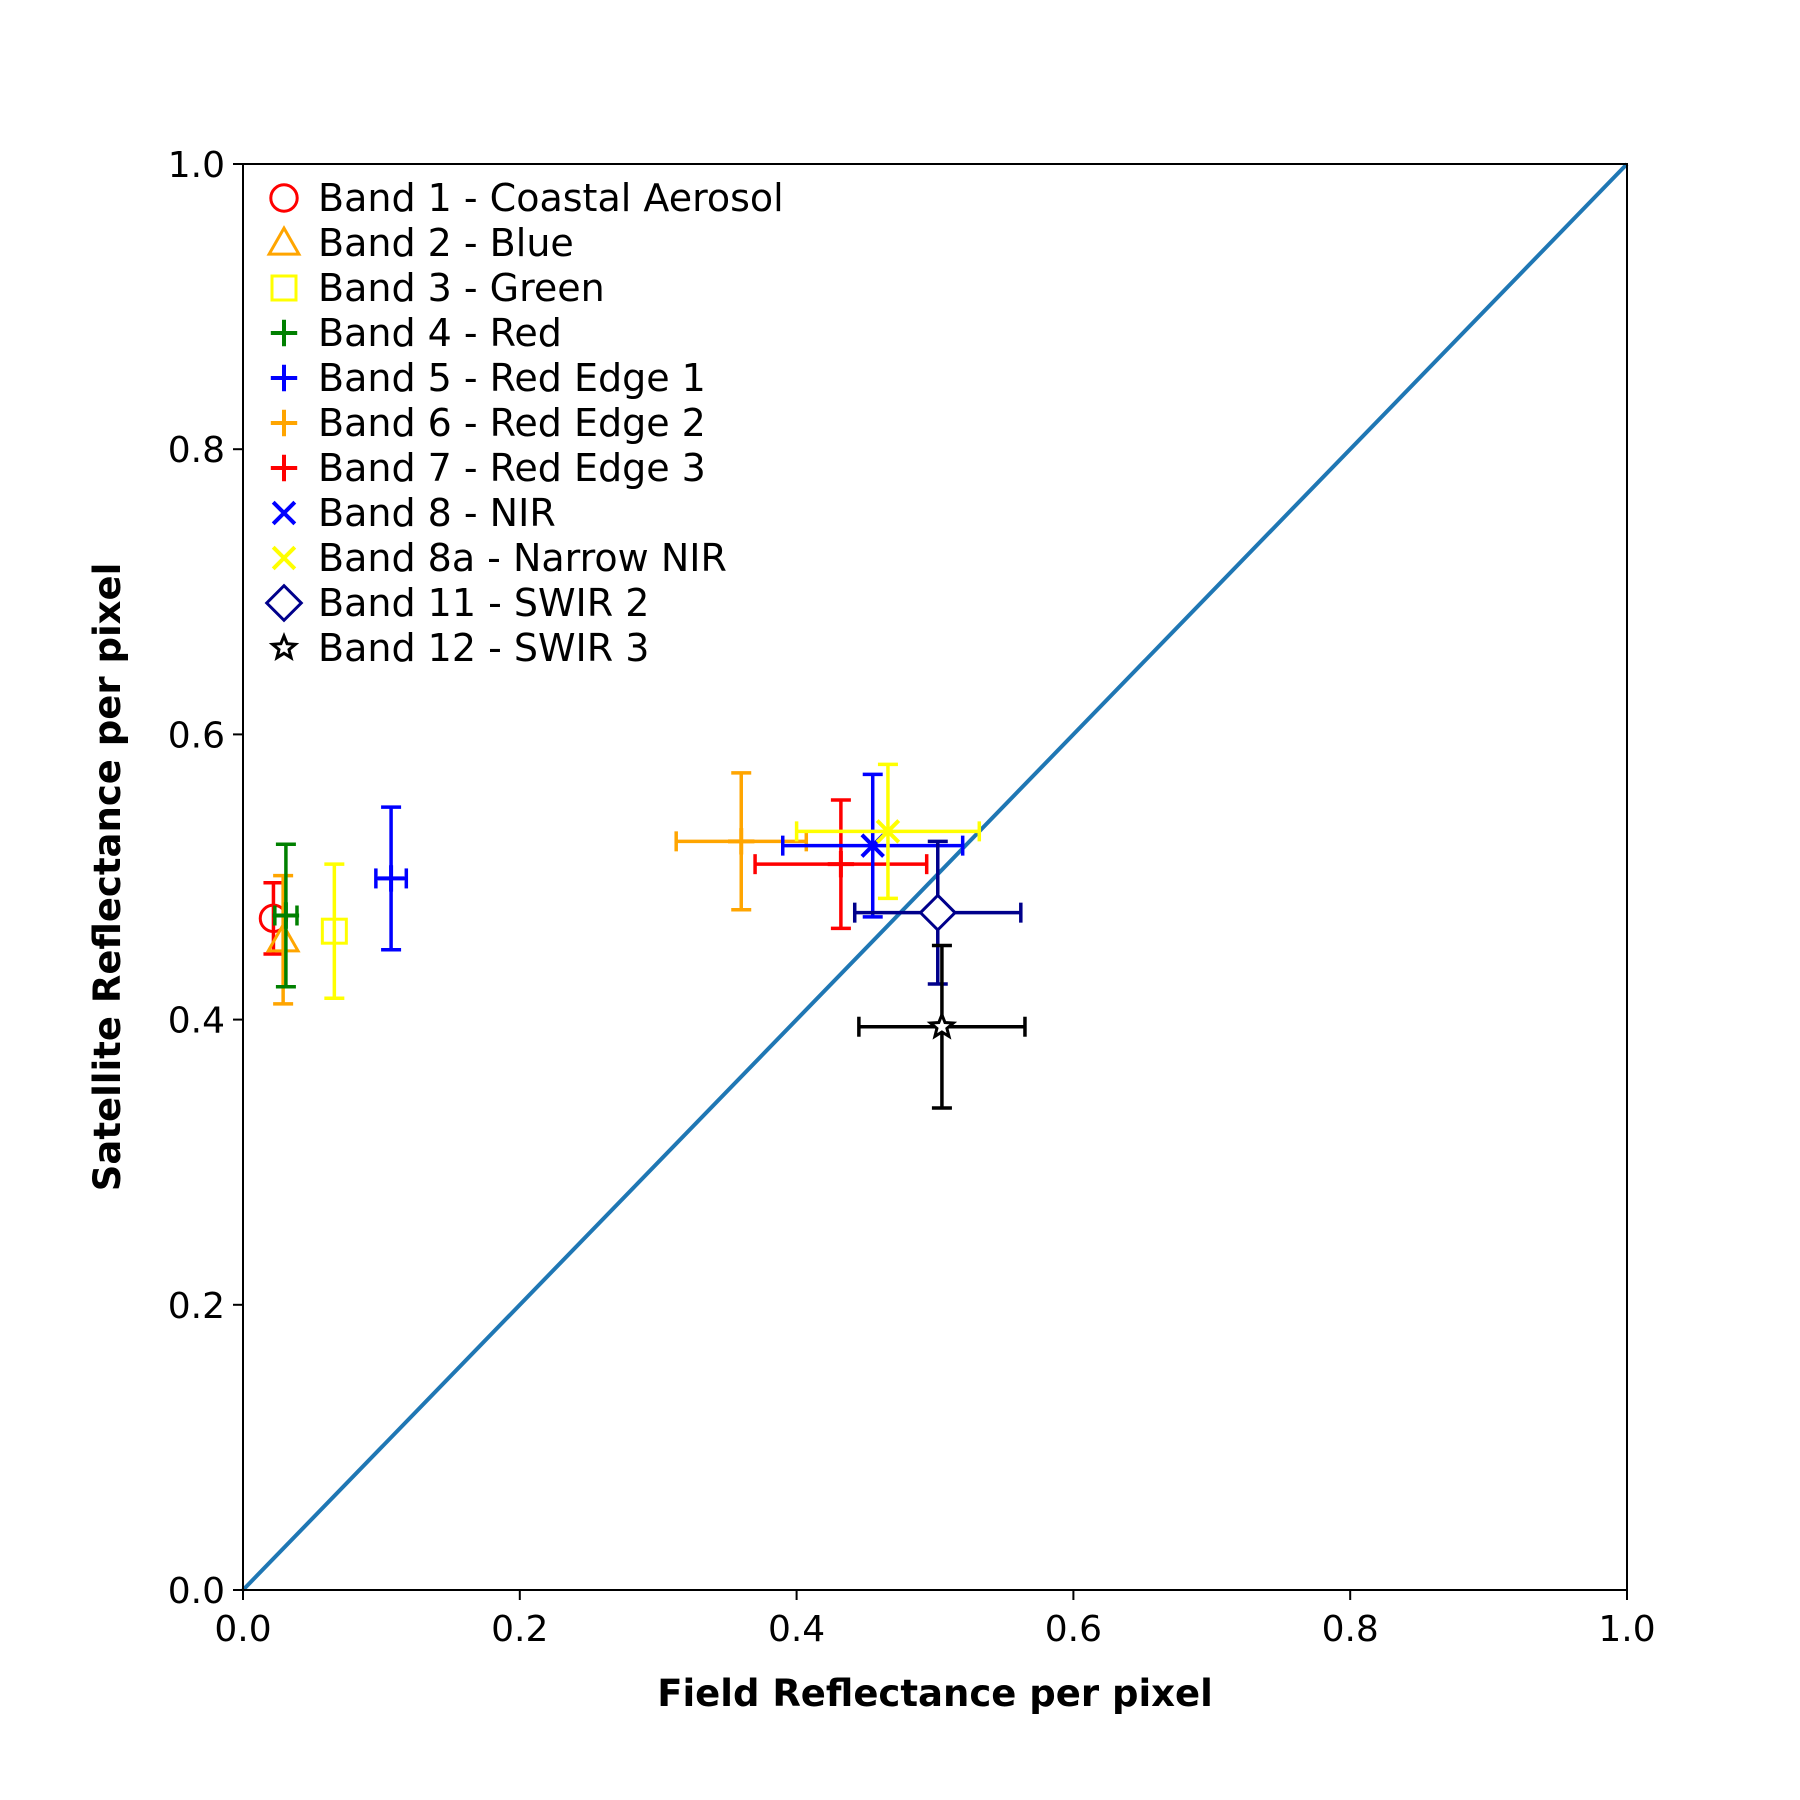 The image size is (1800, 1800). Describe the element at coordinates (796, 1629) in the screenshot. I see `x-tick-label: 0.4` at that location.